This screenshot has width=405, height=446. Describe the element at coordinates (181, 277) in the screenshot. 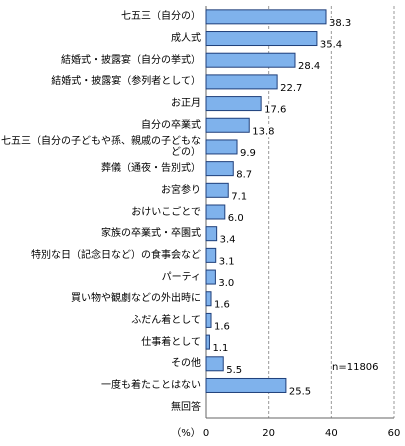

I see `y-tick-label: パーティ` at that location.